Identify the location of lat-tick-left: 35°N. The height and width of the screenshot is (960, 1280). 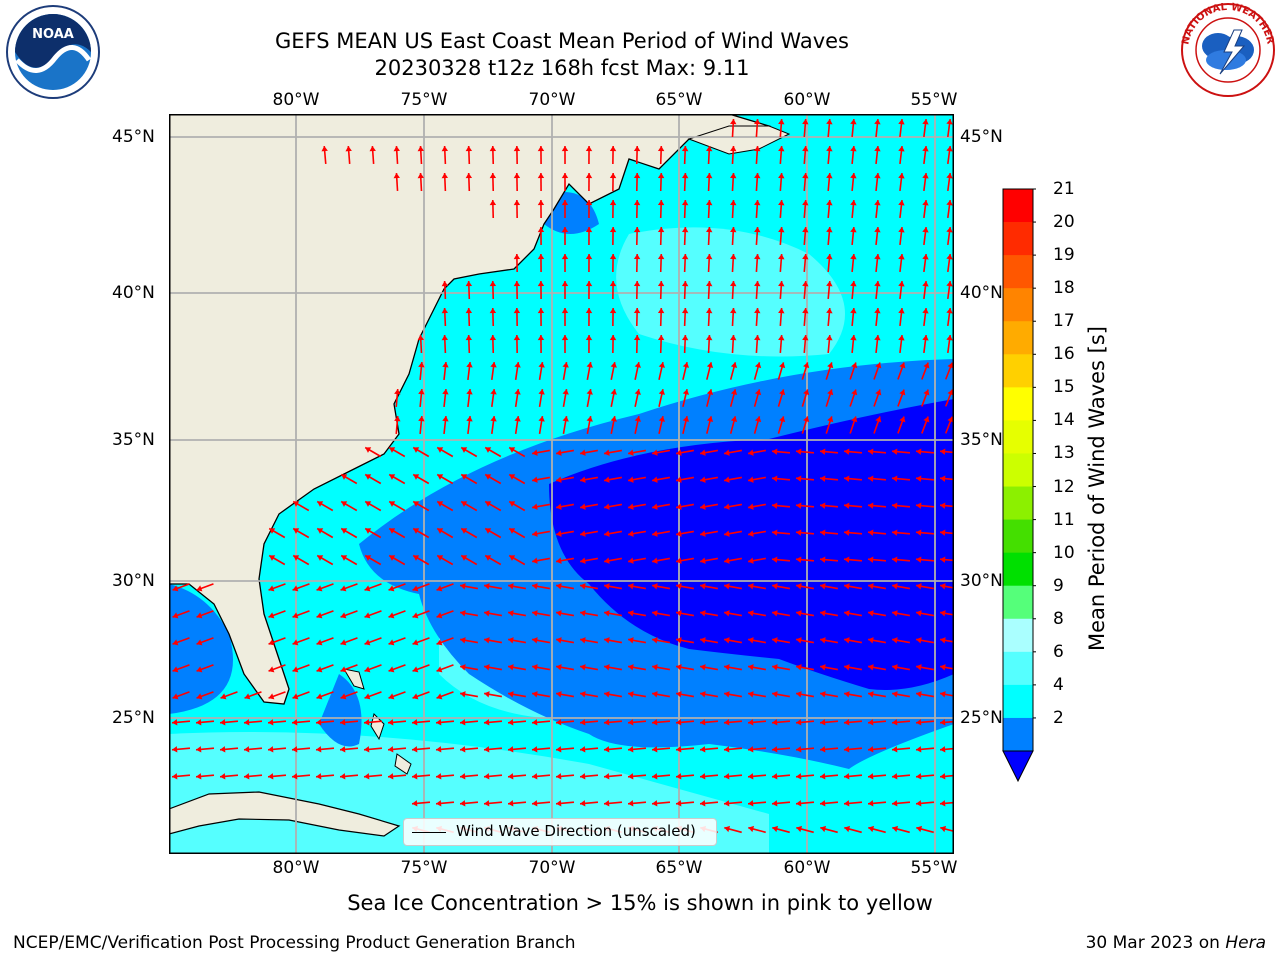
(133, 440).